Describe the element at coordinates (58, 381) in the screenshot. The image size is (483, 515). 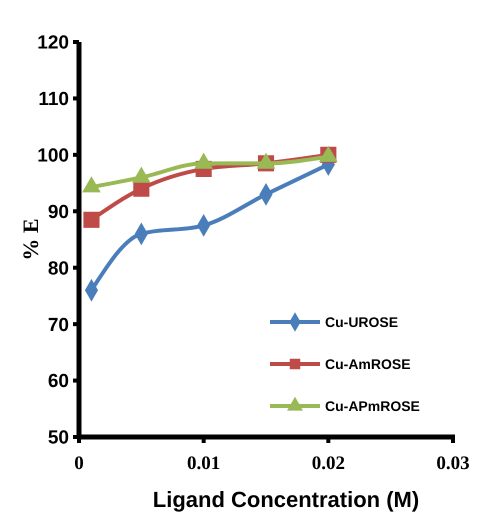
I see `y-tick-label: 60` at that location.